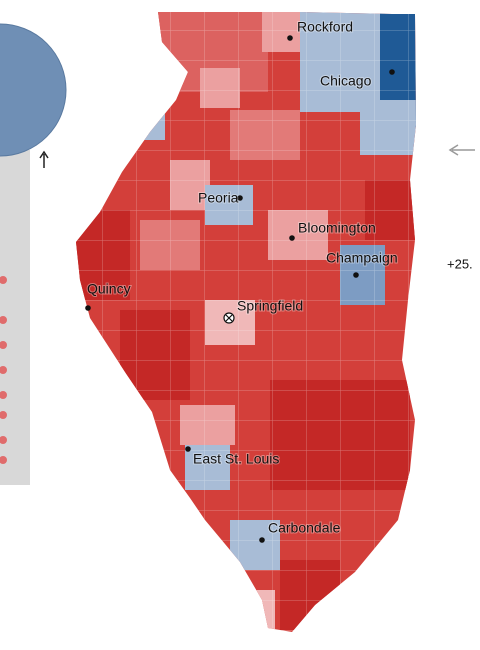 The width and height of the screenshot is (480, 650). I want to click on city-label: Springfield, so click(270, 306).